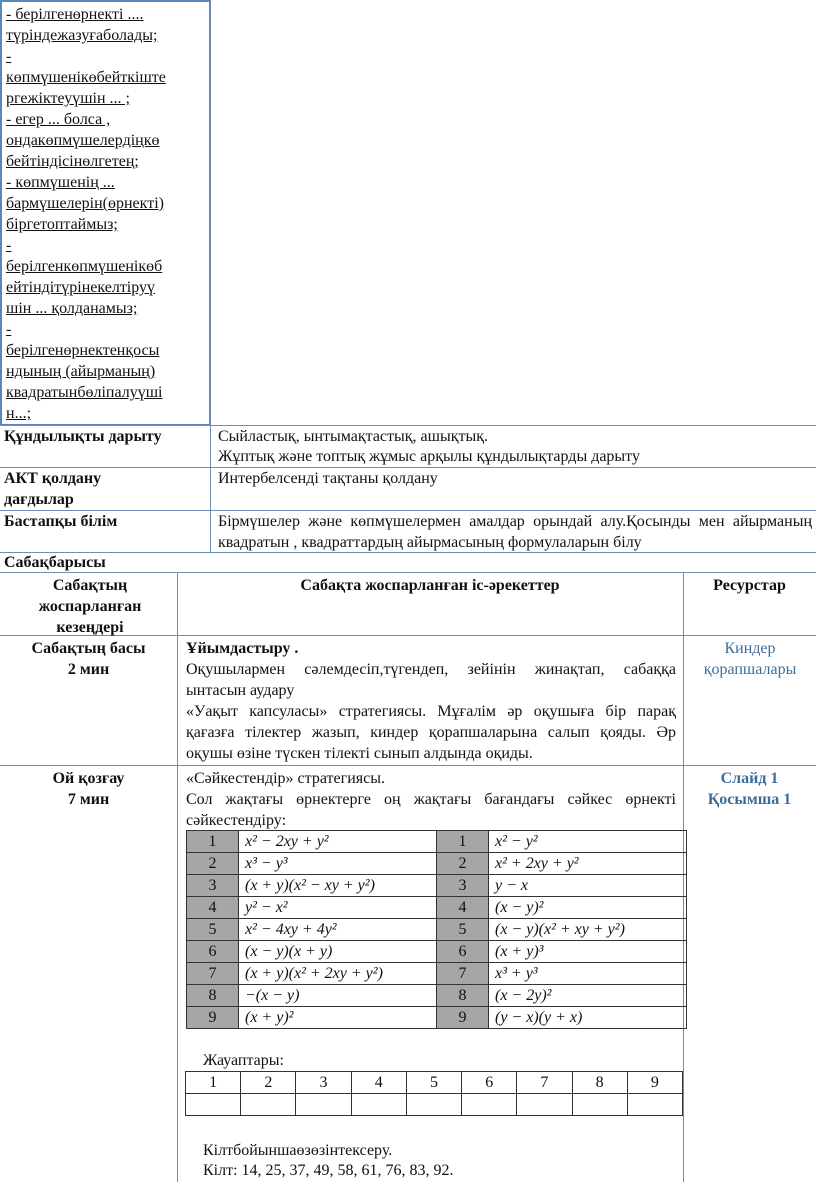  Describe the element at coordinates (599, 1082) in the screenshot. I see `answer-number: 8` at that location.